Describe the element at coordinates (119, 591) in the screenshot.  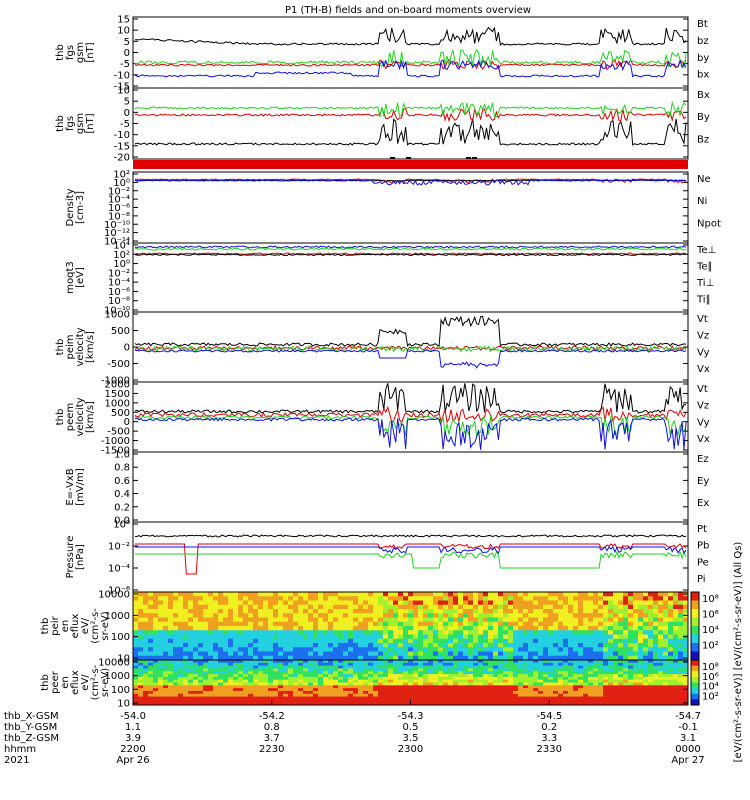
I see `y-tick-label: 10⁻⁶` at that location.